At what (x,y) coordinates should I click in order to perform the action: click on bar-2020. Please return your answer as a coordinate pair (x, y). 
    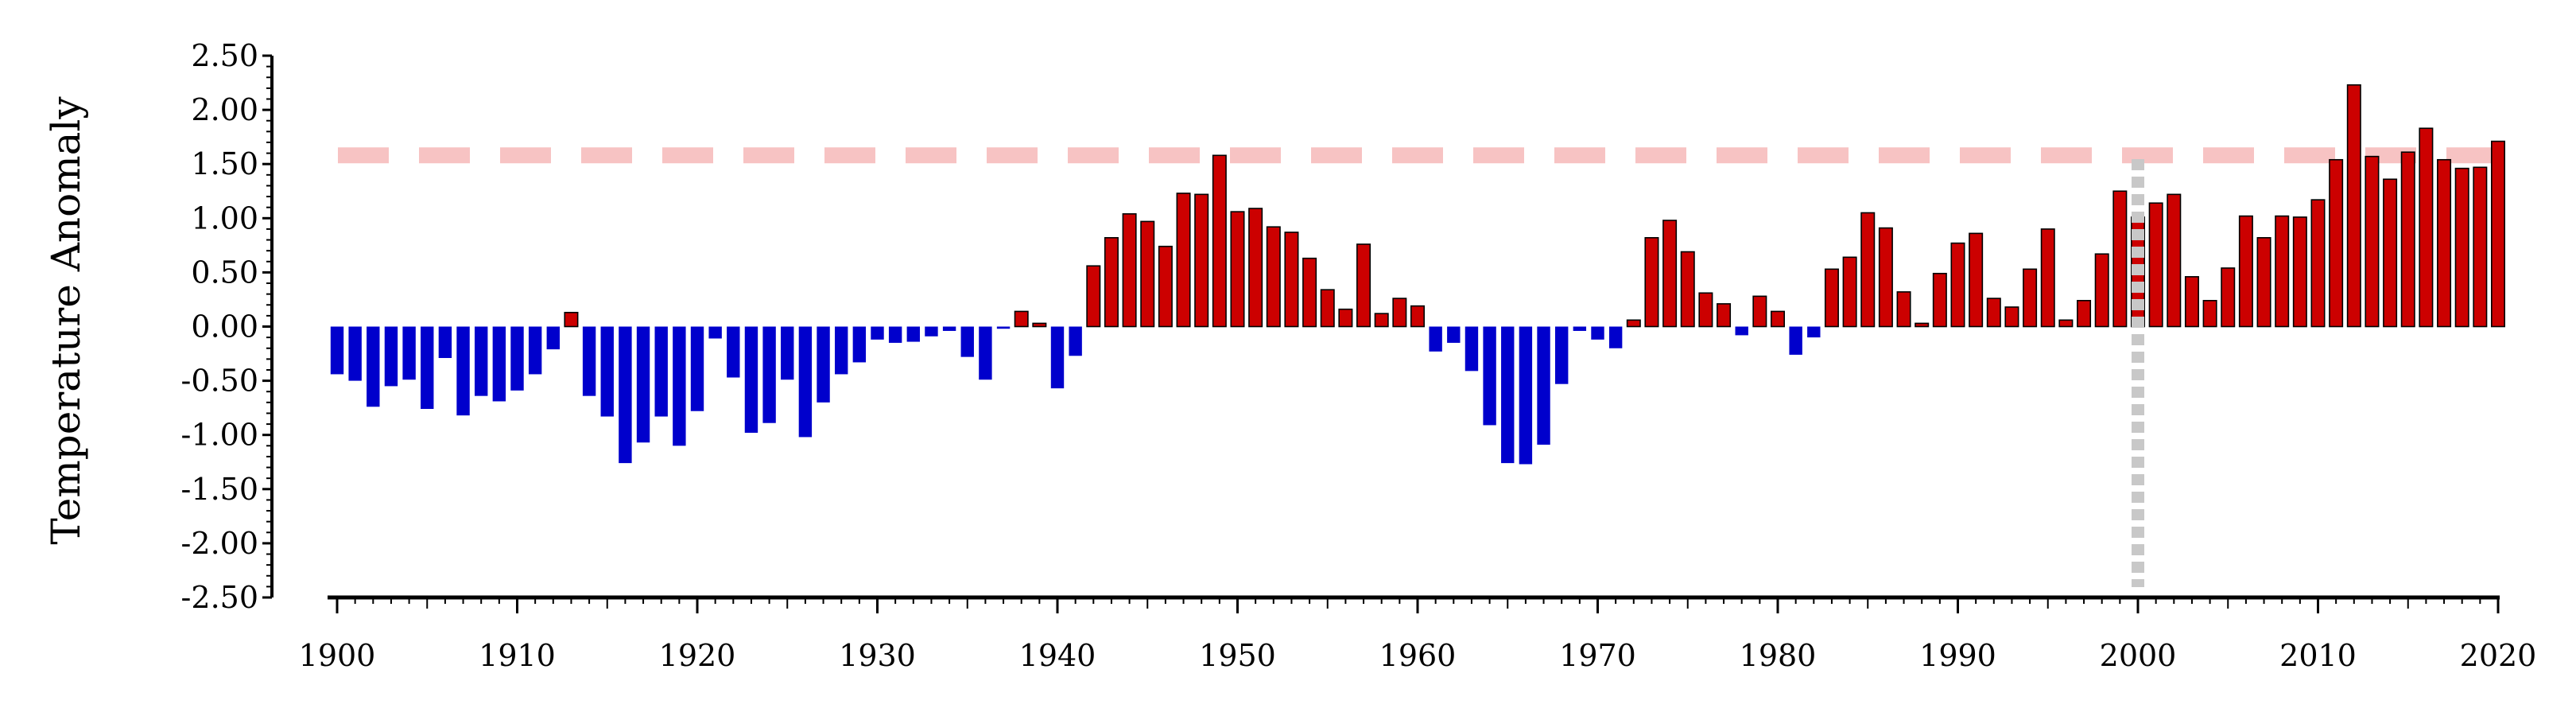
    Looking at the image, I should click on (2499, 234).